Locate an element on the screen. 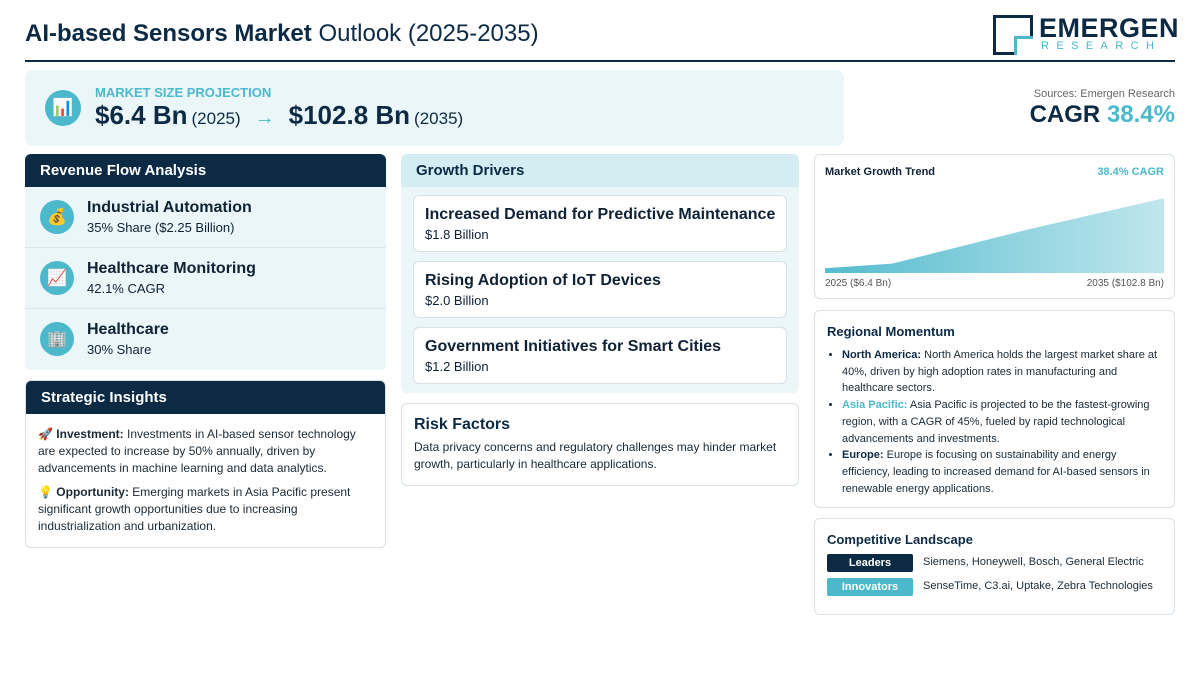 This screenshot has height=700, width=1200. driver-value: $1.2 Billion is located at coordinates (457, 366).